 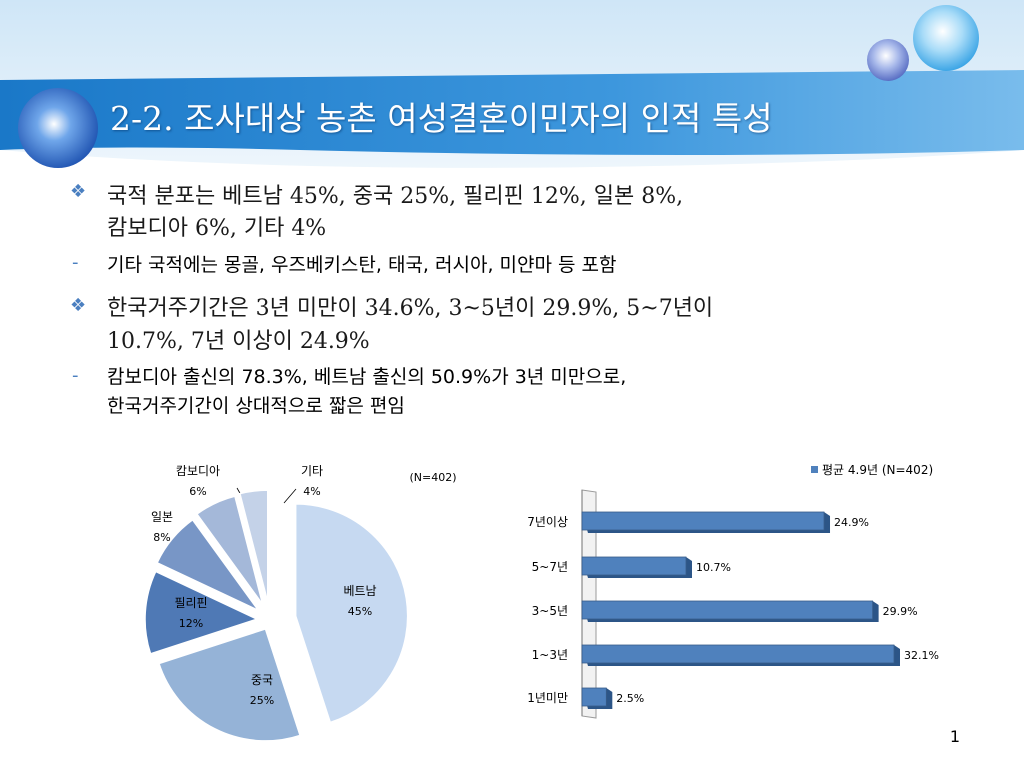 I want to click on slide-title: 2-2. 조사대상 농촌 여성결혼이민자의 인적 특성, so click(x=441, y=118).